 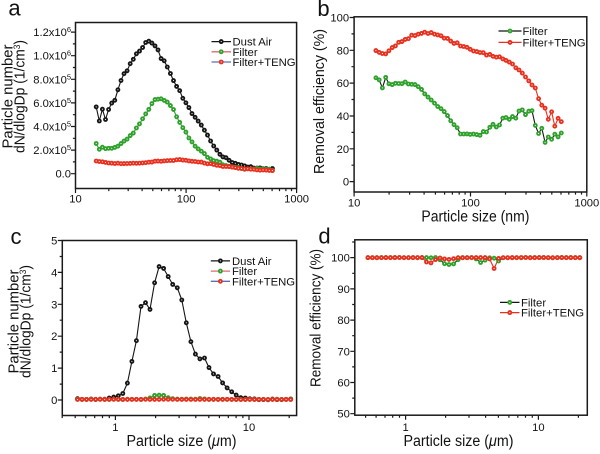 I want to click on svg-text: 70, so click(x=343, y=352).